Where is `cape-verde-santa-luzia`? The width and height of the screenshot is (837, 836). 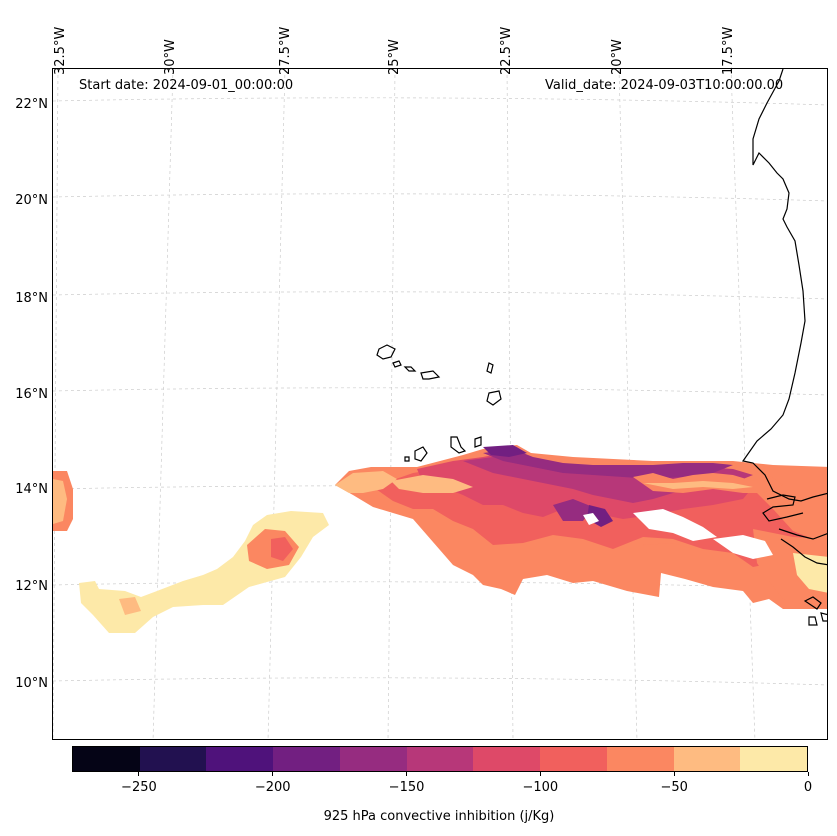
cape-verde-santa-luzia is located at coordinates (430, 375).